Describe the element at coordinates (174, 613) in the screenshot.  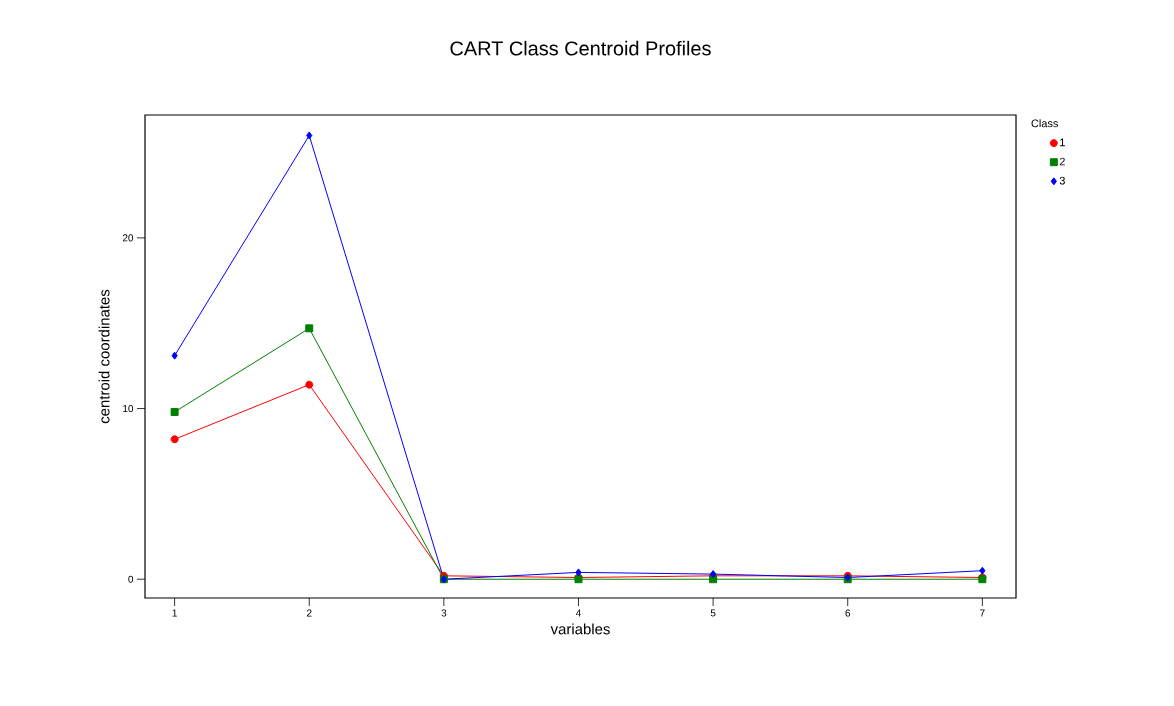
I see `x-tick-label: 1` at that location.